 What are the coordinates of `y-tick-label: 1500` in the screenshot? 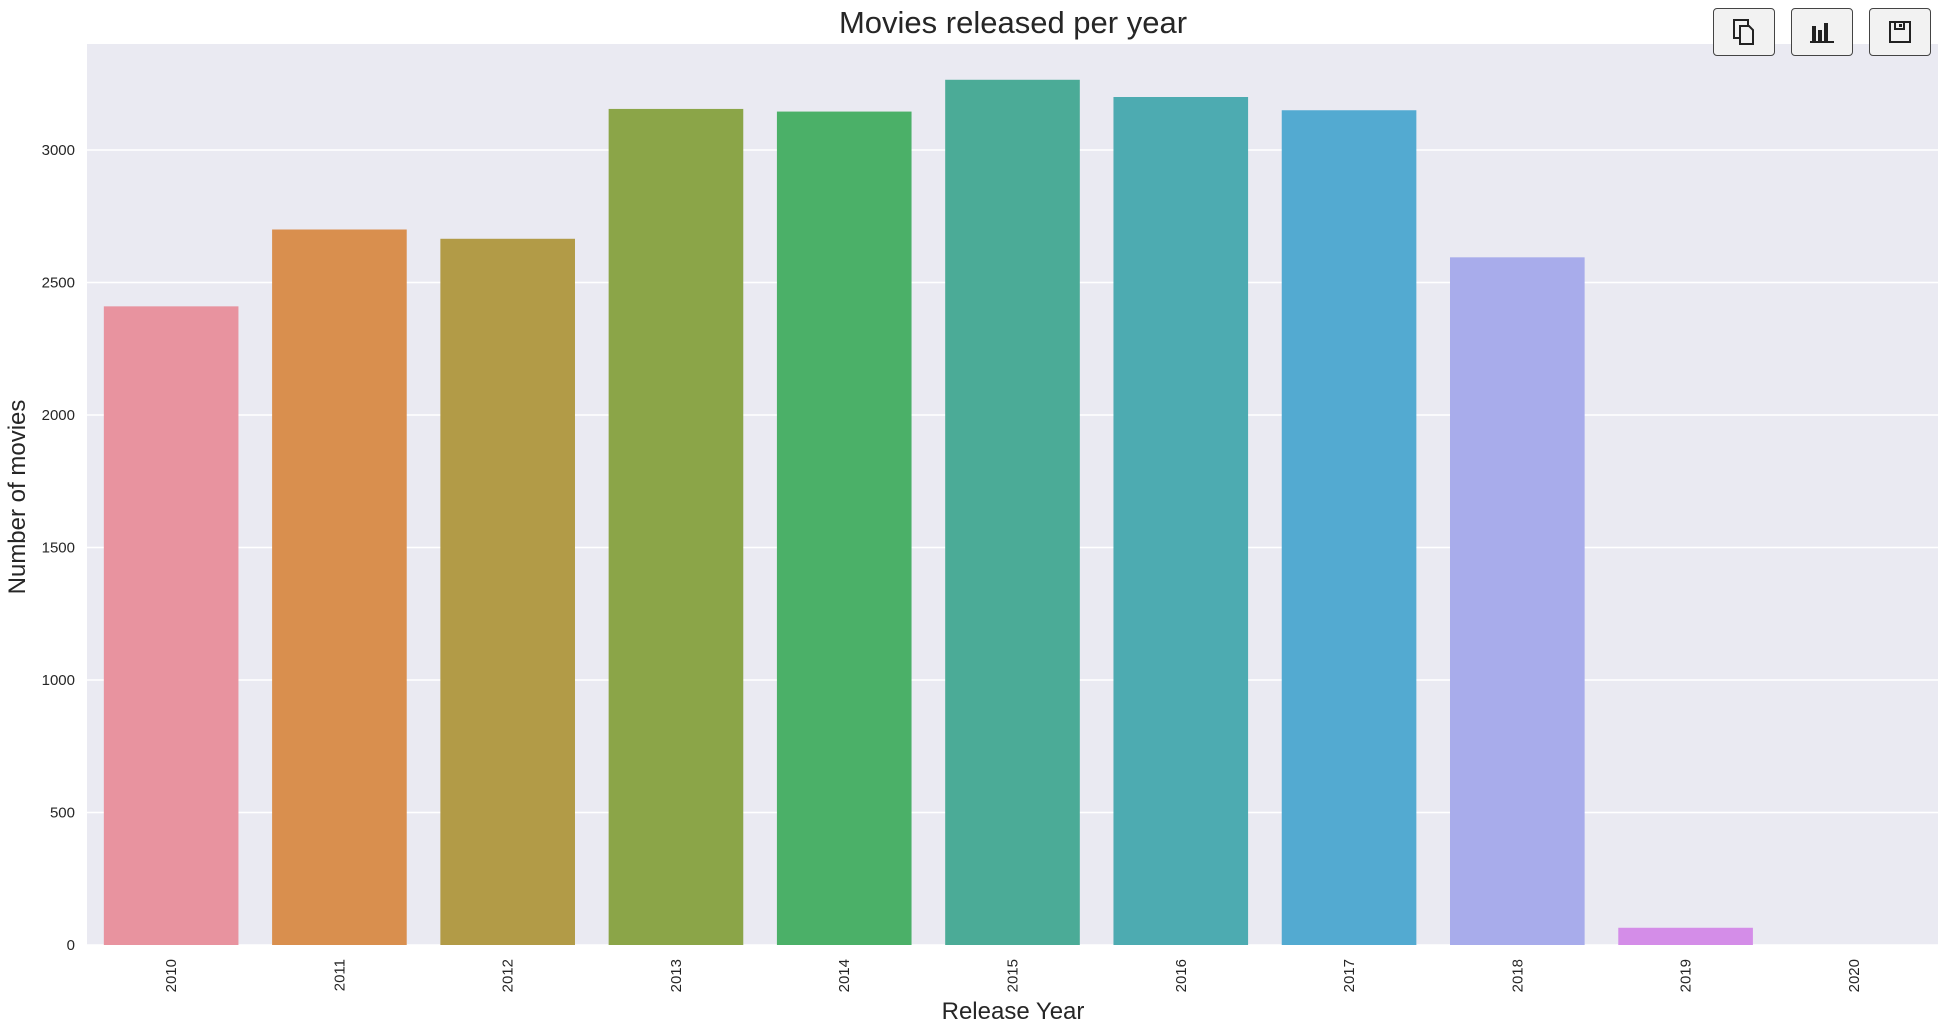 It's located at (58, 548).